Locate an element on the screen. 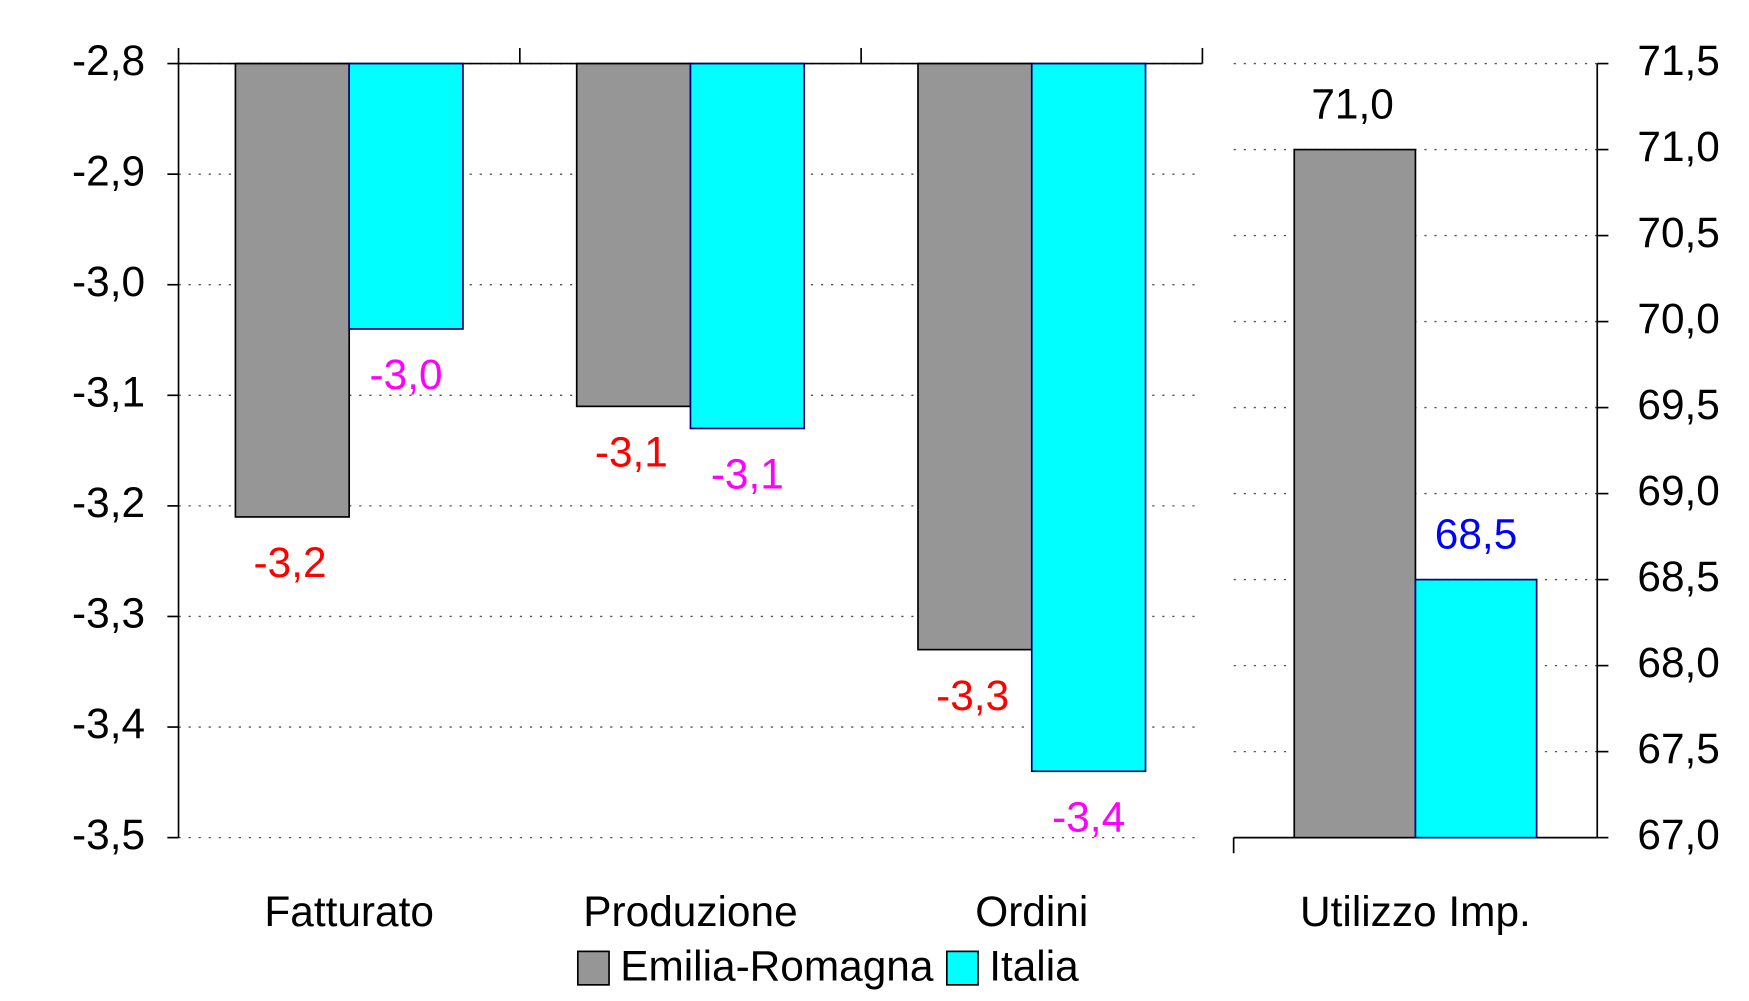 This screenshot has height=1001, width=1749. y-tick-label: 70,5 is located at coordinates (1678, 232).